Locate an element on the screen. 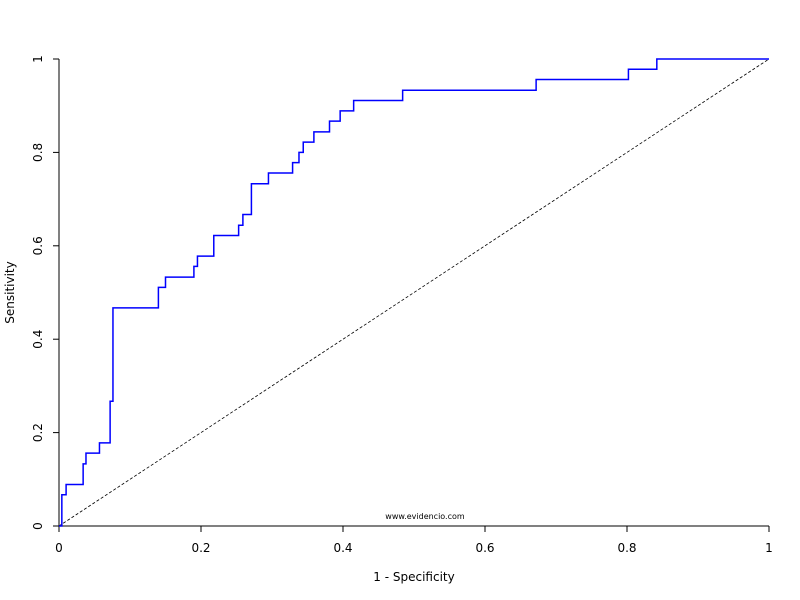 The width and height of the screenshot is (800, 600). y-tick-label: 0.6 is located at coordinates (38, 245).